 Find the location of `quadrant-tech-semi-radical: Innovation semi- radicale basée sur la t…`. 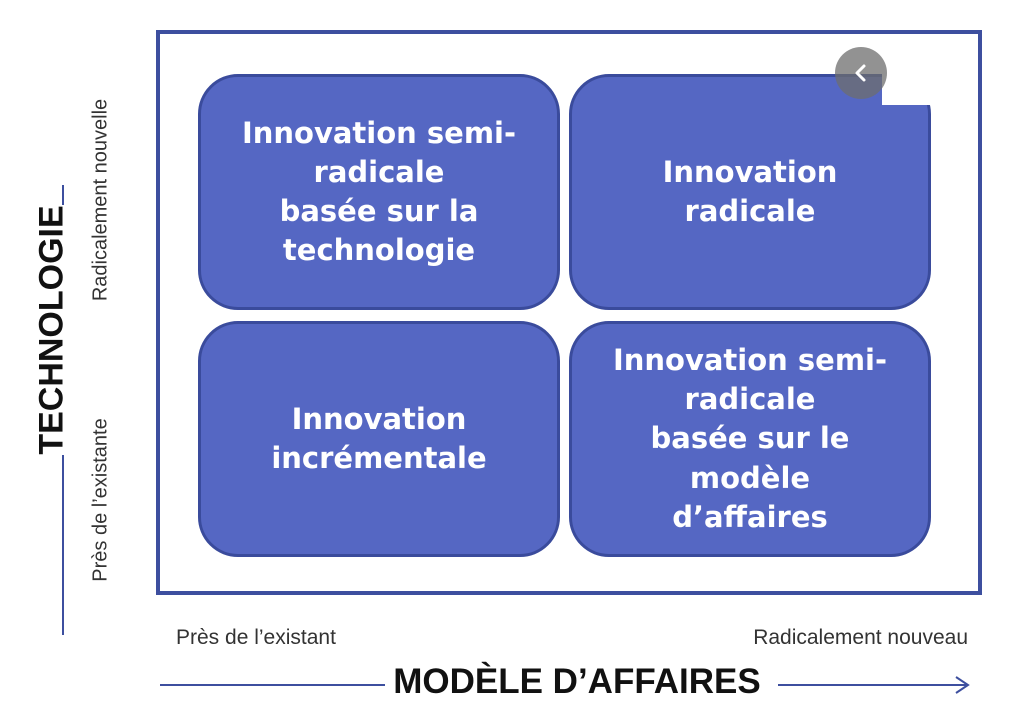

quadrant-tech-semi-radical: Innovation semi- radicale basée sur la t… is located at coordinates (379, 192).